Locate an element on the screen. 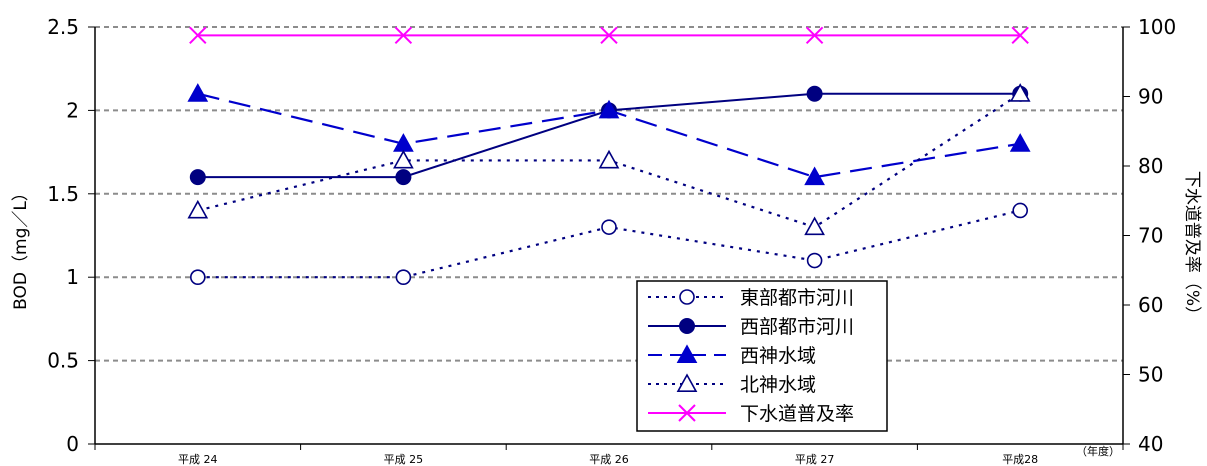 The height and width of the screenshot is (466, 1207). legend-entry: 下水道普及率 is located at coordinates (751, 414).